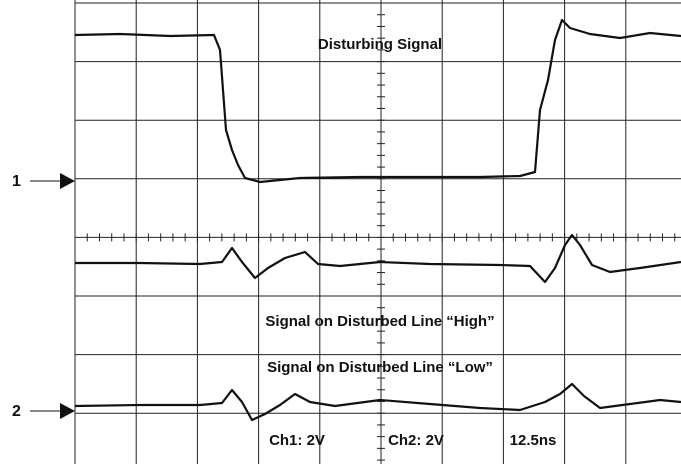 Image resolution: width=681 pixels, height=464 pixels. What do you see at coordinates (380, 367) in the screenshot?
I see `trace-label: Signal on Disturbed Line “Low”` at bounding box center [380, 367].